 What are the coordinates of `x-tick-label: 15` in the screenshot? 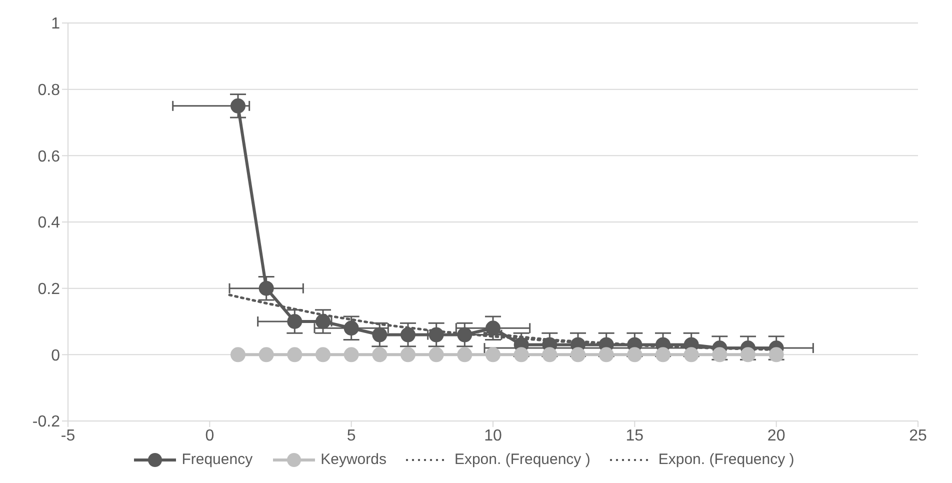 It's located at (635, 435).